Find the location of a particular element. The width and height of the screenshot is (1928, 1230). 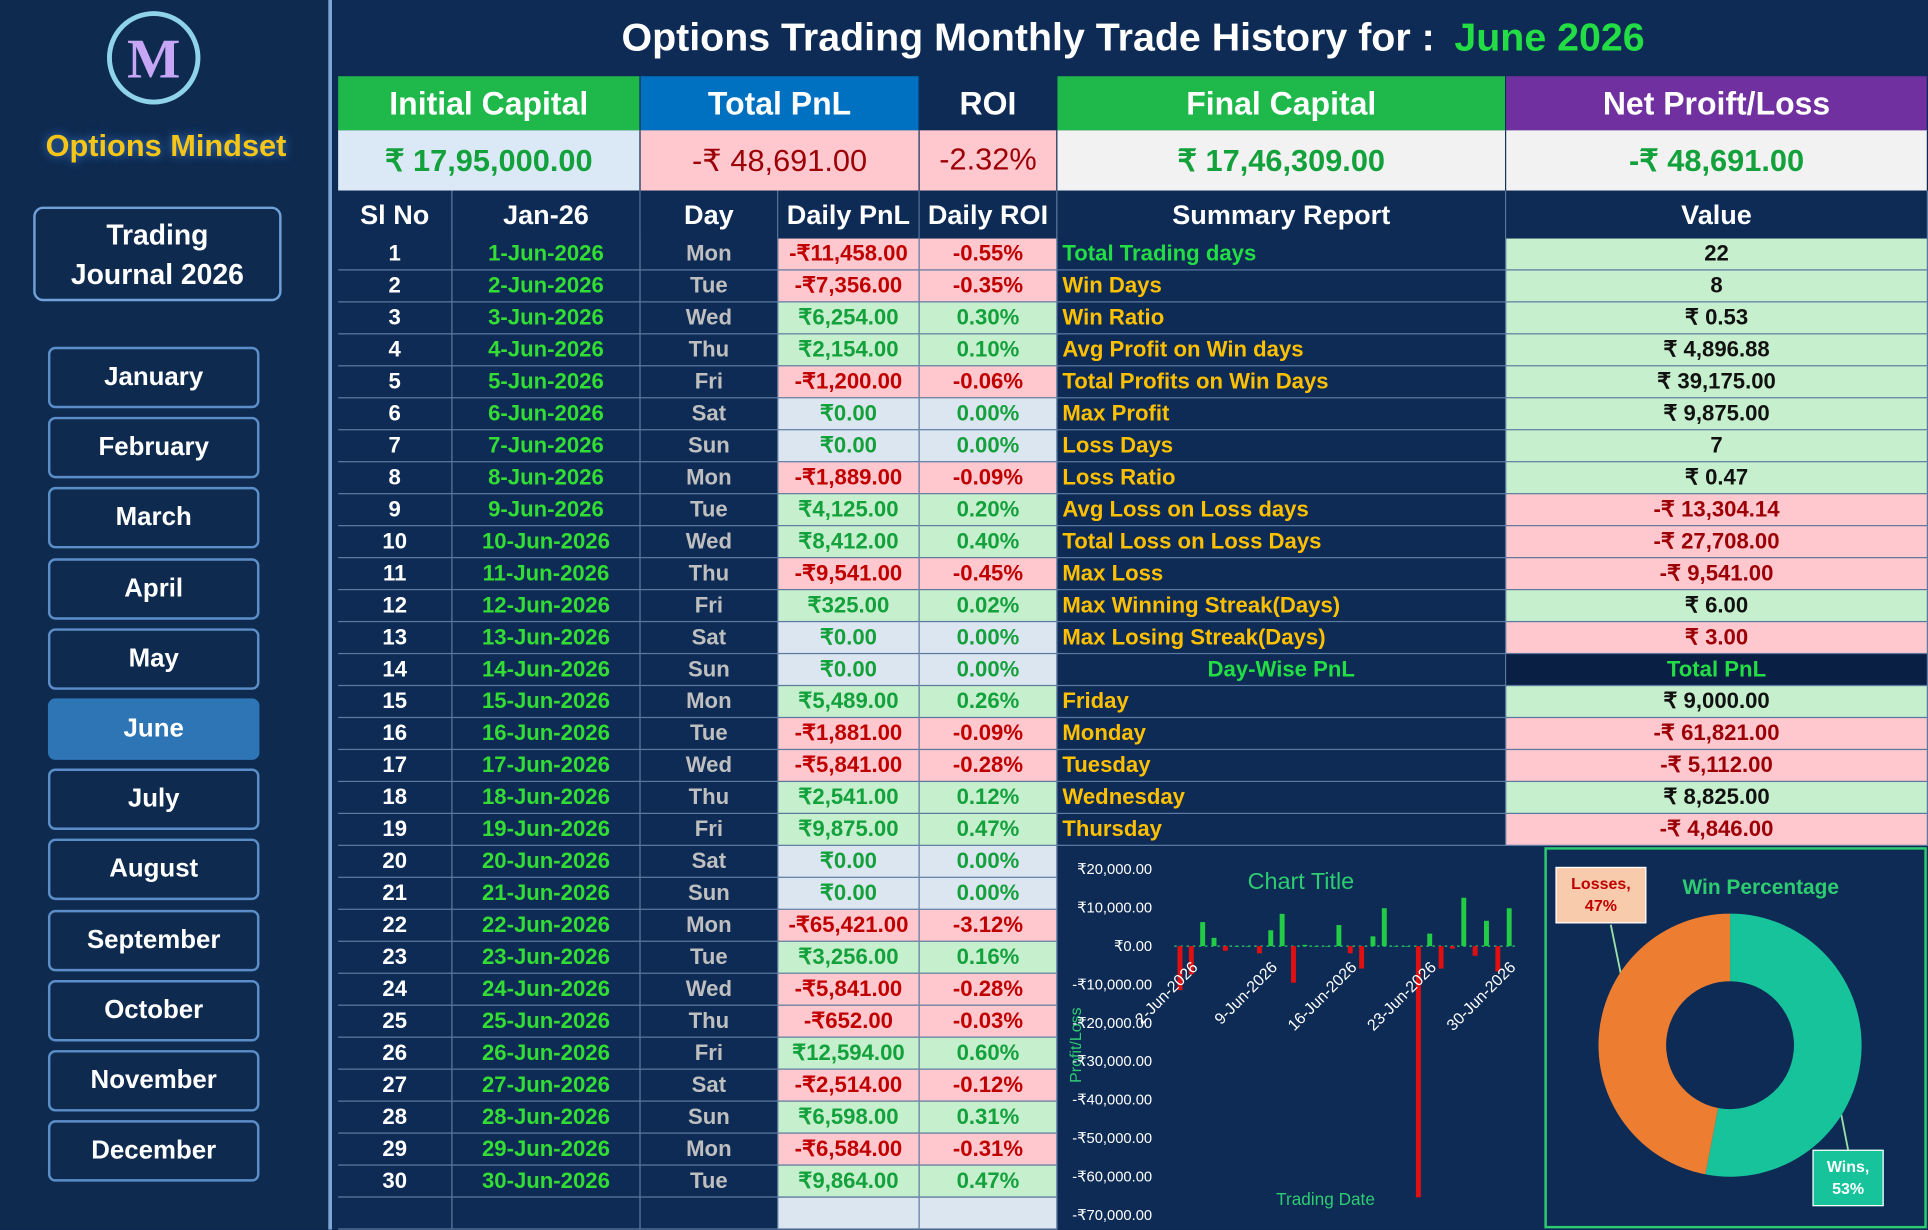

table-cell: 0.40% is located at coordinates (988, 542).